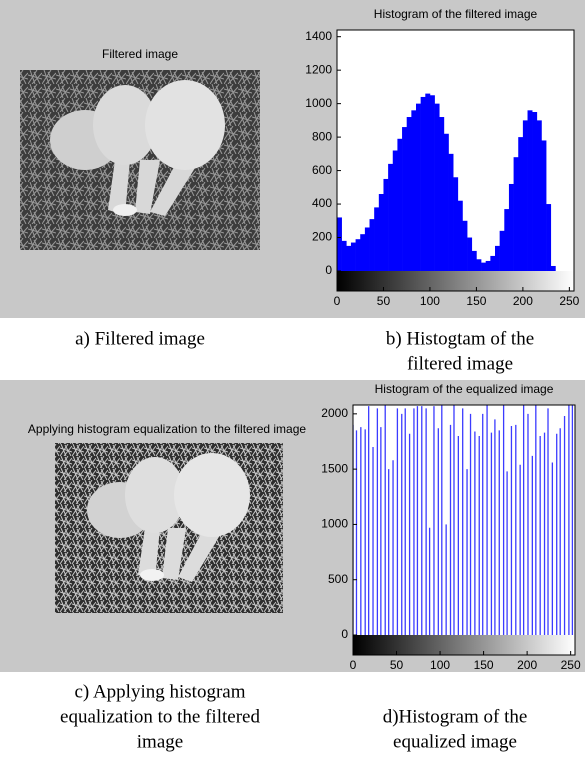 The height and width of the screenshot is (765, 585). I want to click on equalized-image, so click(169, 528).